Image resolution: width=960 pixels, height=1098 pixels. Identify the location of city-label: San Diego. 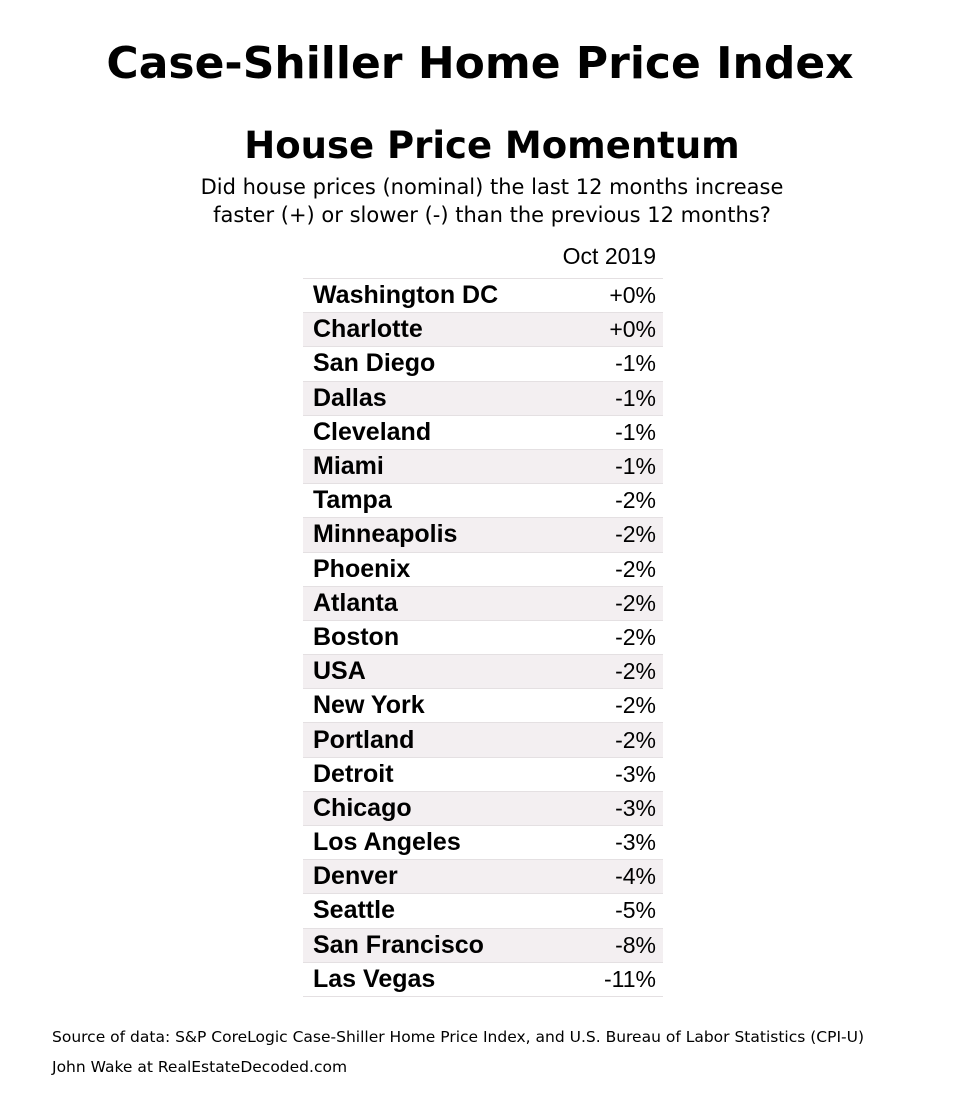
(374, 363).